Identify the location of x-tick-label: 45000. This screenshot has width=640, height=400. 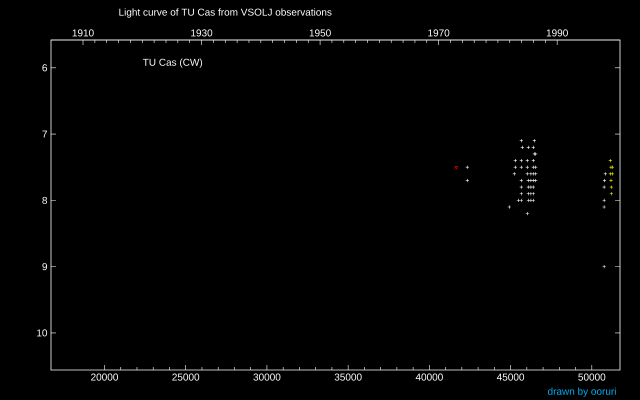
(510, 377).